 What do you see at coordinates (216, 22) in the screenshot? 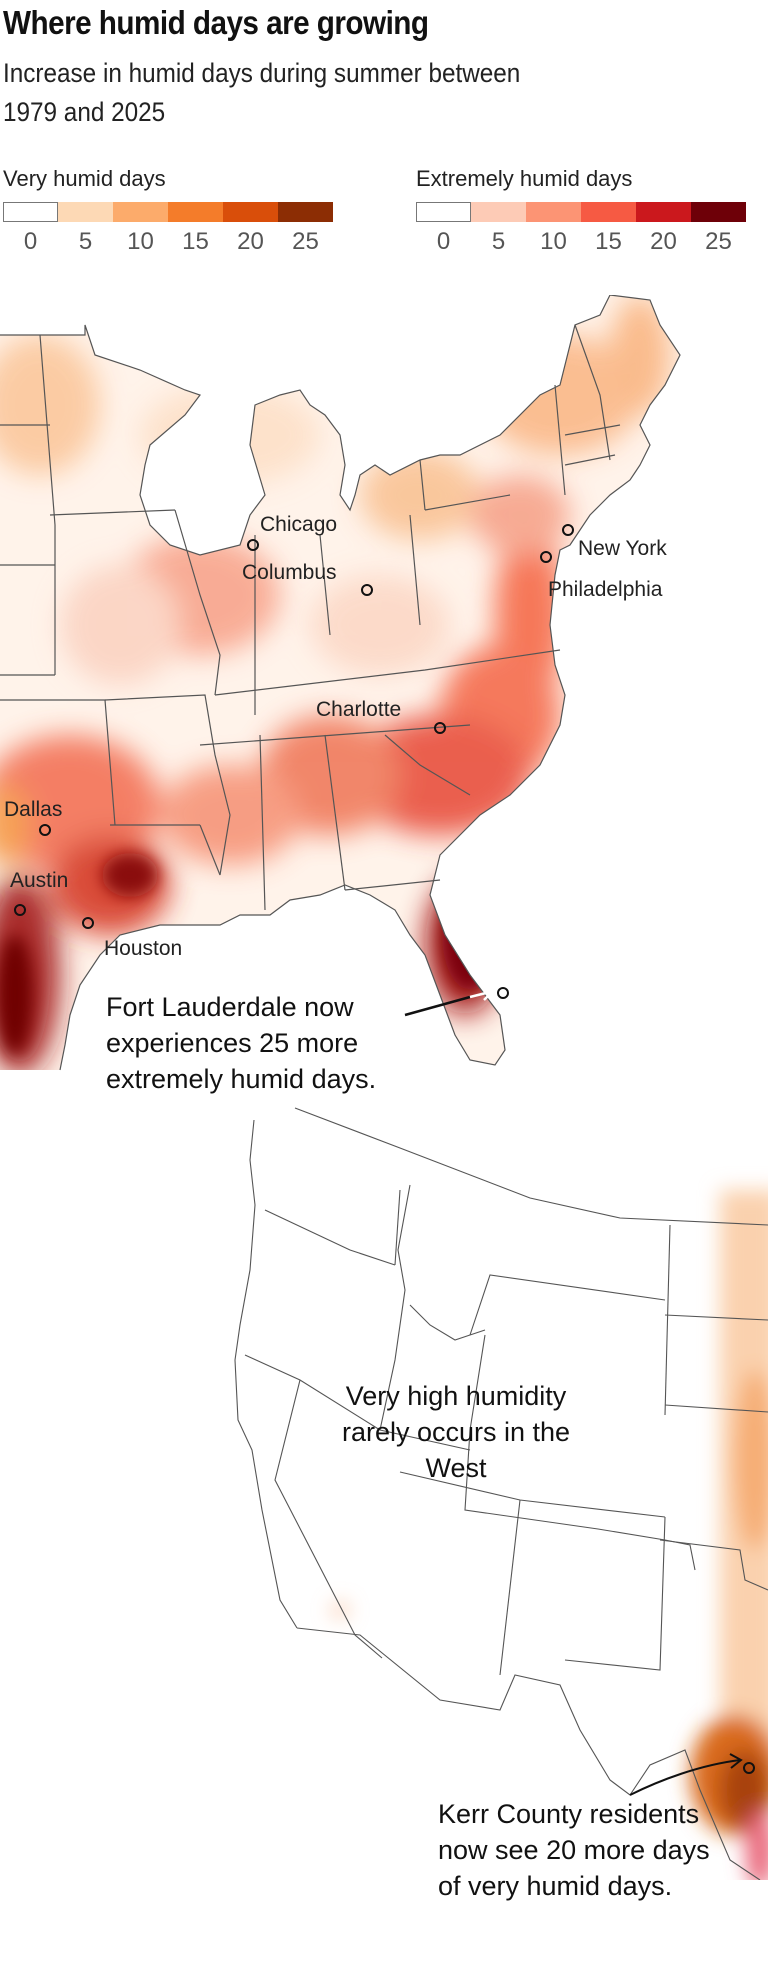
I see `chart-title: Where humid days are growing` at bounding box center [216, 22].